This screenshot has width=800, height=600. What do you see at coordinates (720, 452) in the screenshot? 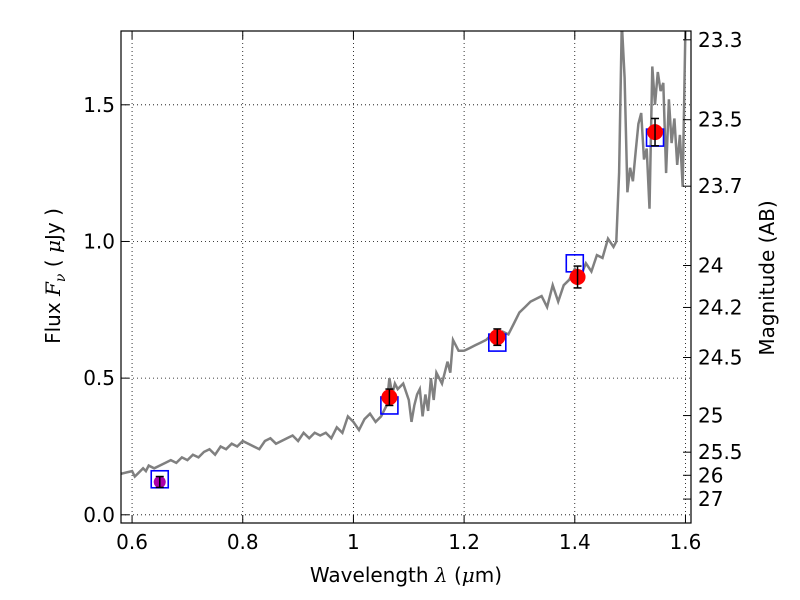
I see `magnitude-tick-label: 25.5` at bounding box center [720, 452].